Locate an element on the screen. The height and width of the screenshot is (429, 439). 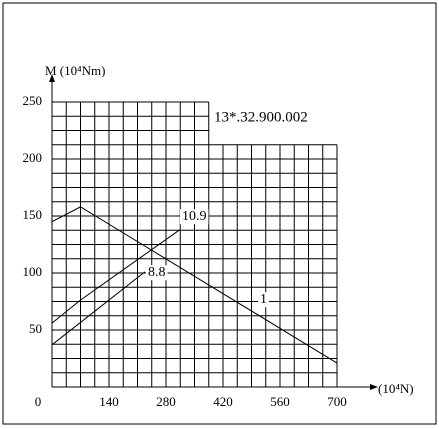
x-tick-label: 140 is located at coordinates (109, 401).